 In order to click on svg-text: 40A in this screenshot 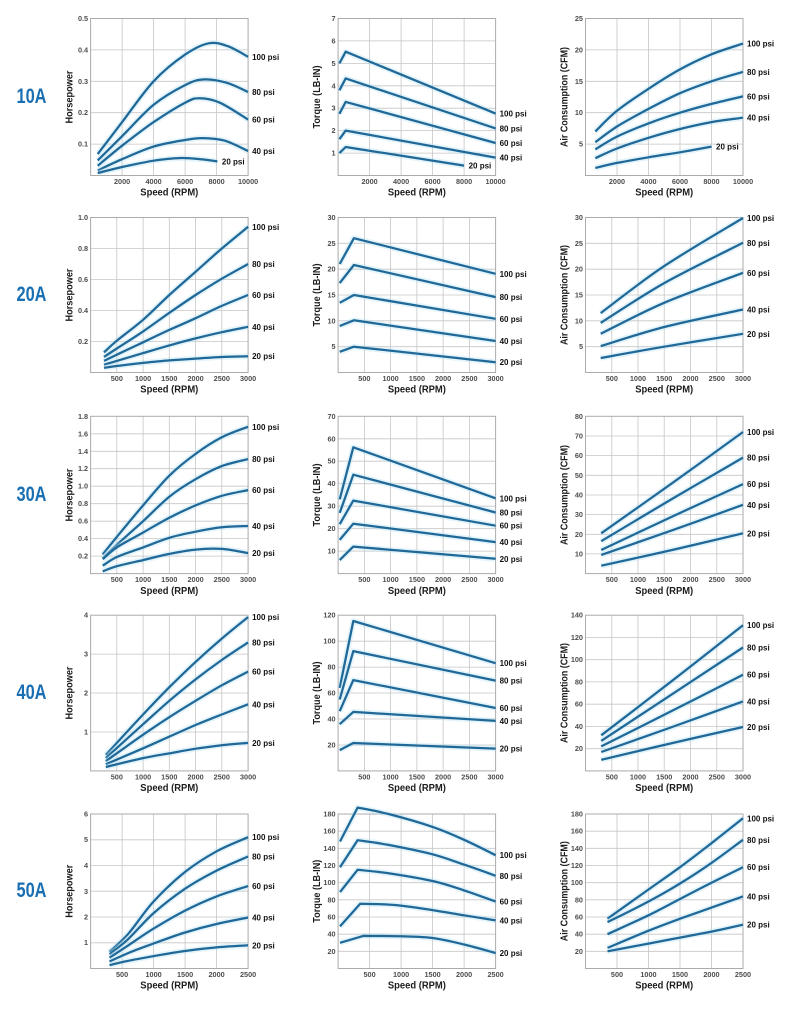, I will do `click(32, 692)`.